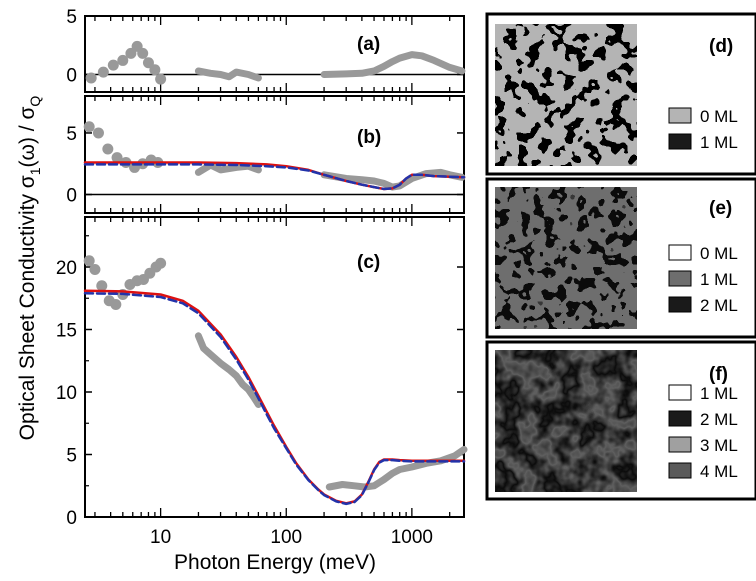 The width and height of the screenshot is (756, 581). Describe the element at coordinates (721, 46) in the screenshot. I see `inset-d-label: (d)` at that location.